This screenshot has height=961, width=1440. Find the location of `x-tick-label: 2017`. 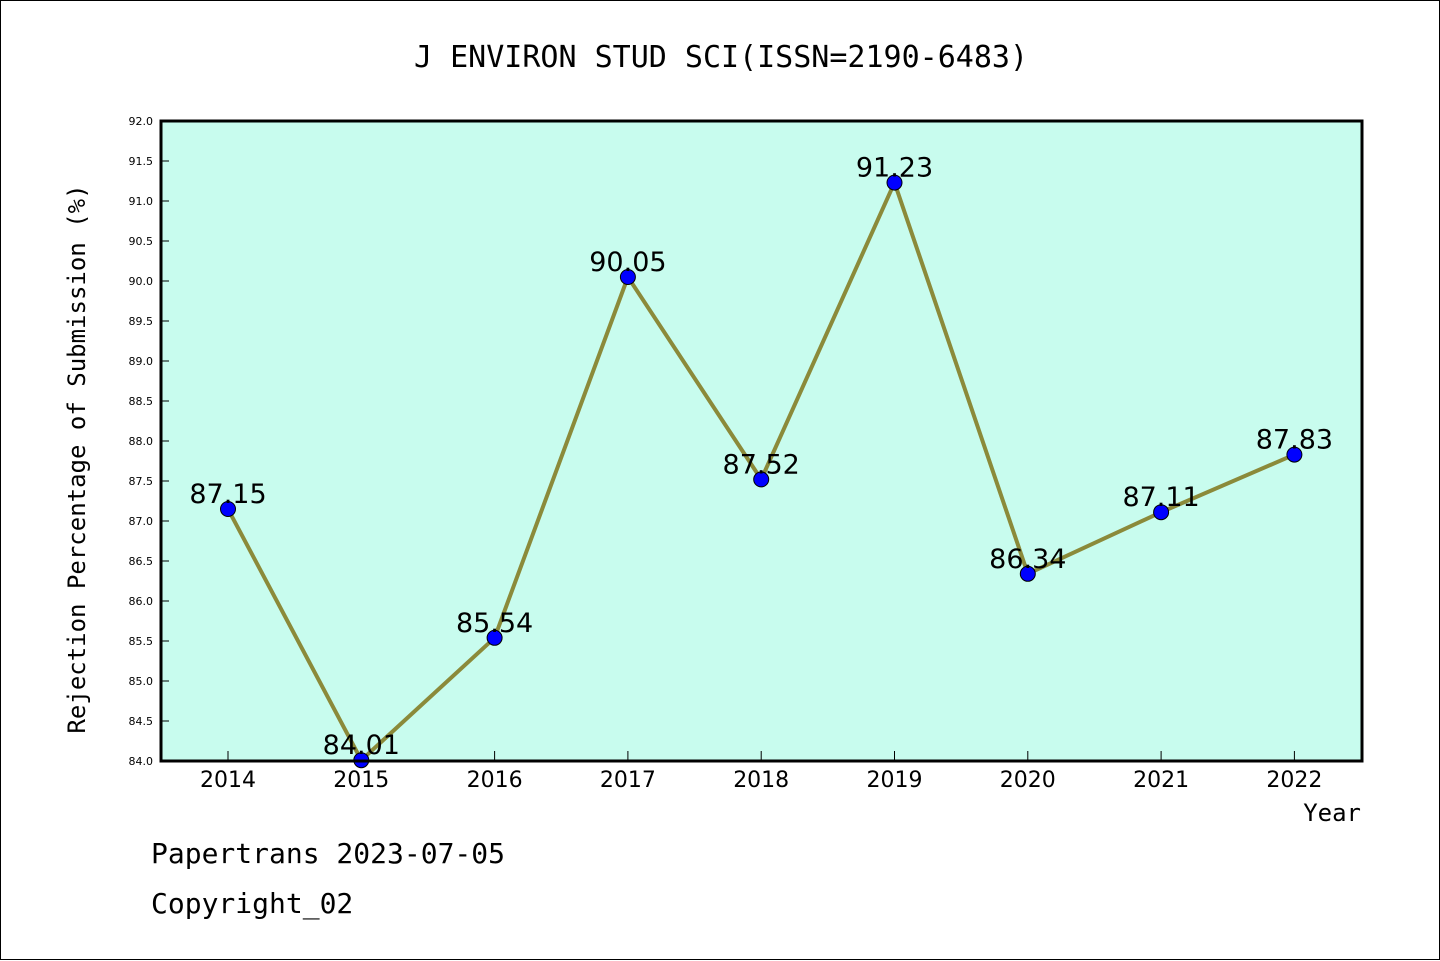

x-tick-label: 2017 is located at coordinates (628, 780).